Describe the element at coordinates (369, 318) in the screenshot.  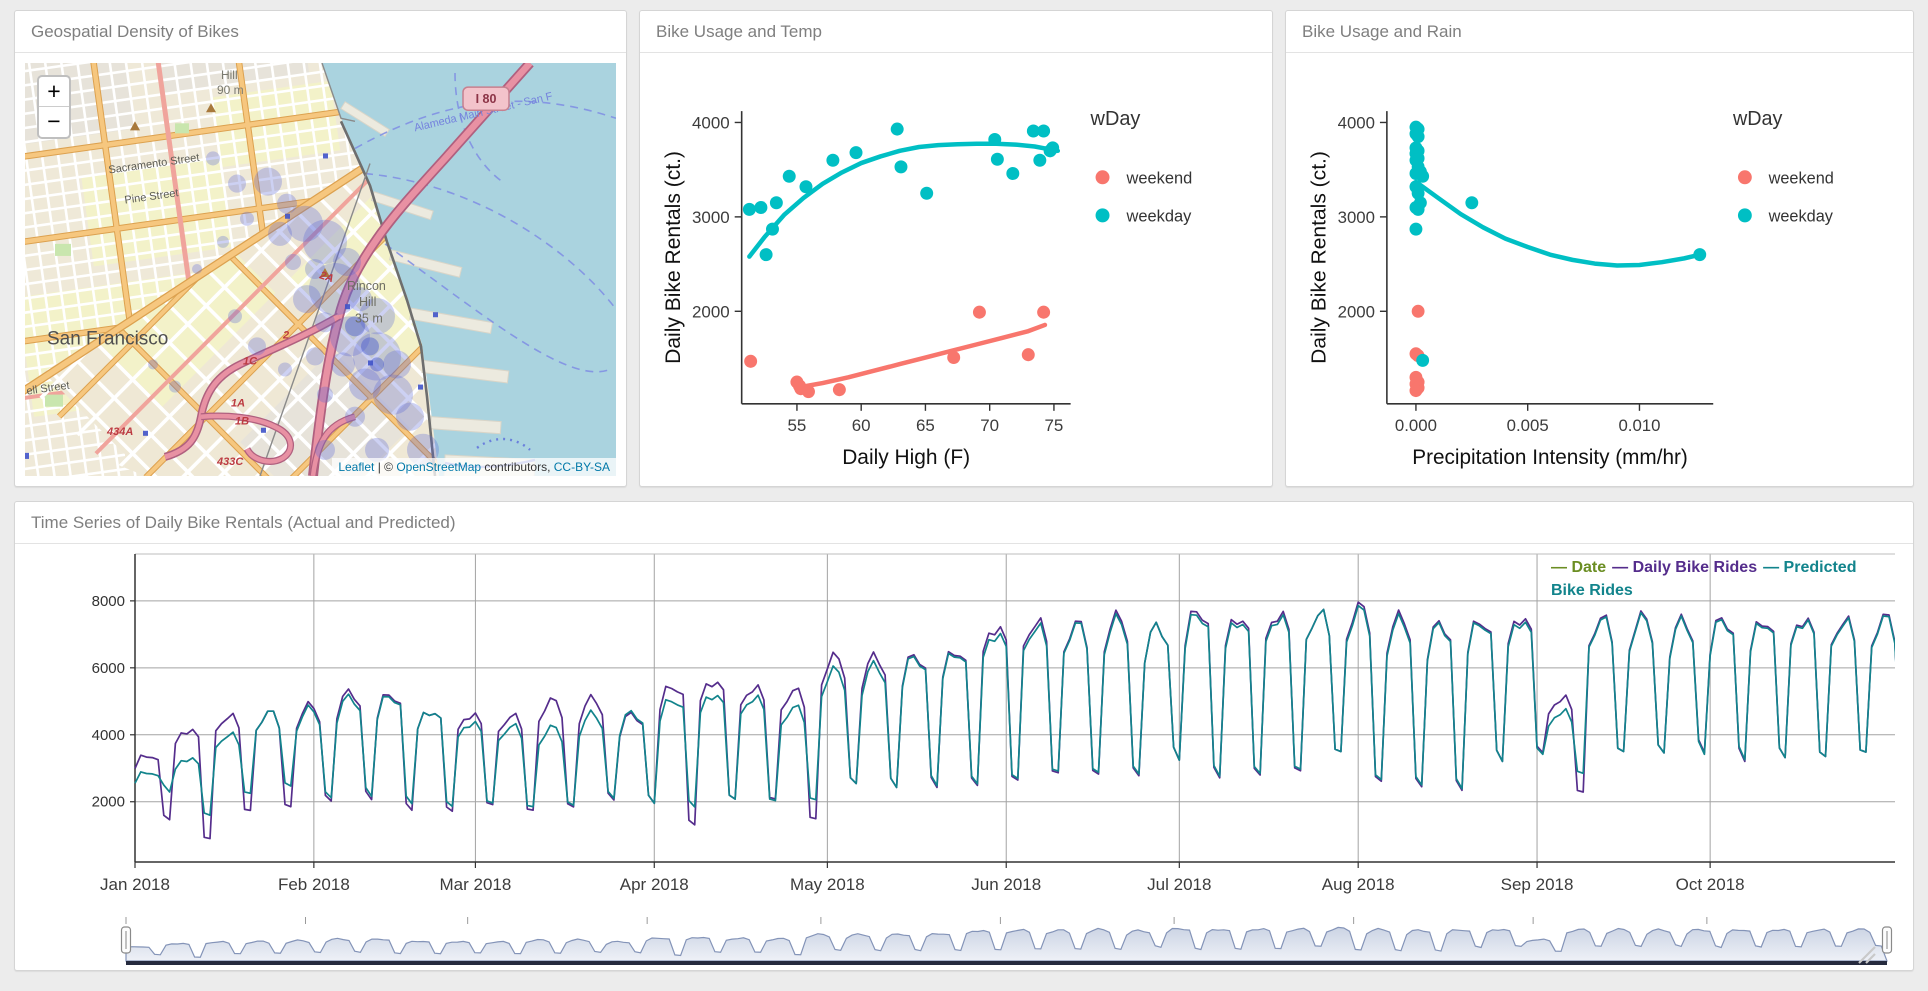
I see `map-label-rincon3: 35 m` at that location.